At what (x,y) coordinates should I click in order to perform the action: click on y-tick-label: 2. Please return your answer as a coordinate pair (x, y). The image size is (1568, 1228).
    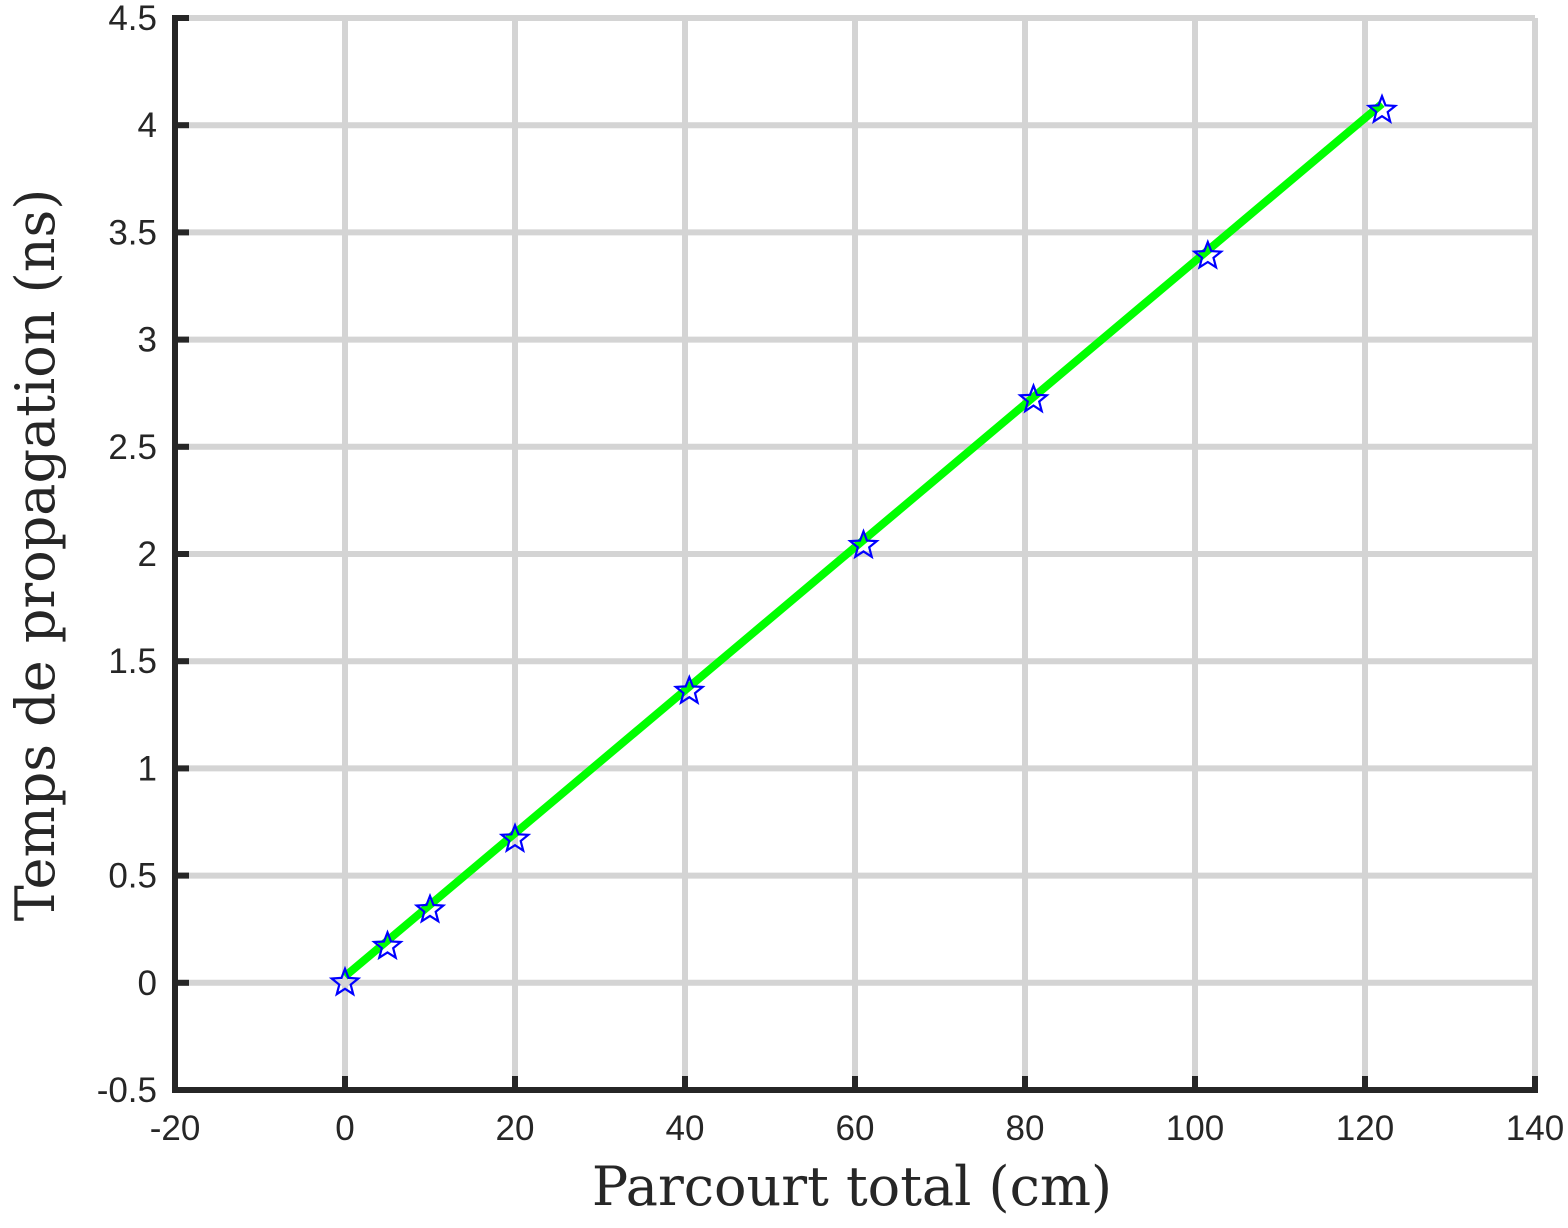
    Looking at the image, I should click on (147, 554).